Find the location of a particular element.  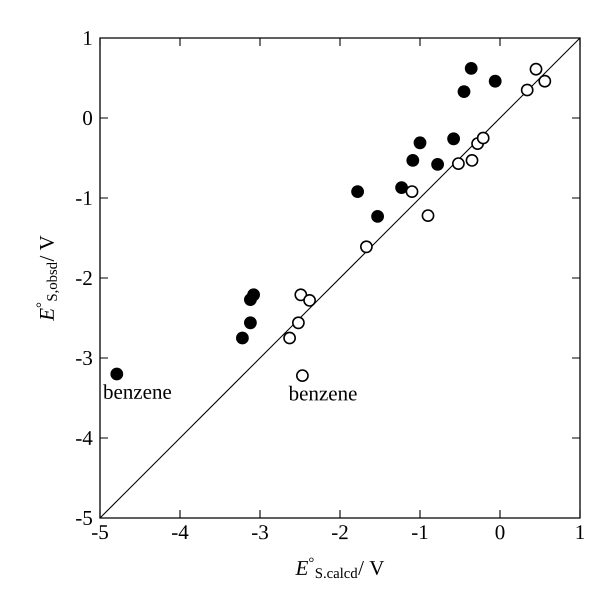

x-tick-label: -2 is located at coordinates (340, 532).